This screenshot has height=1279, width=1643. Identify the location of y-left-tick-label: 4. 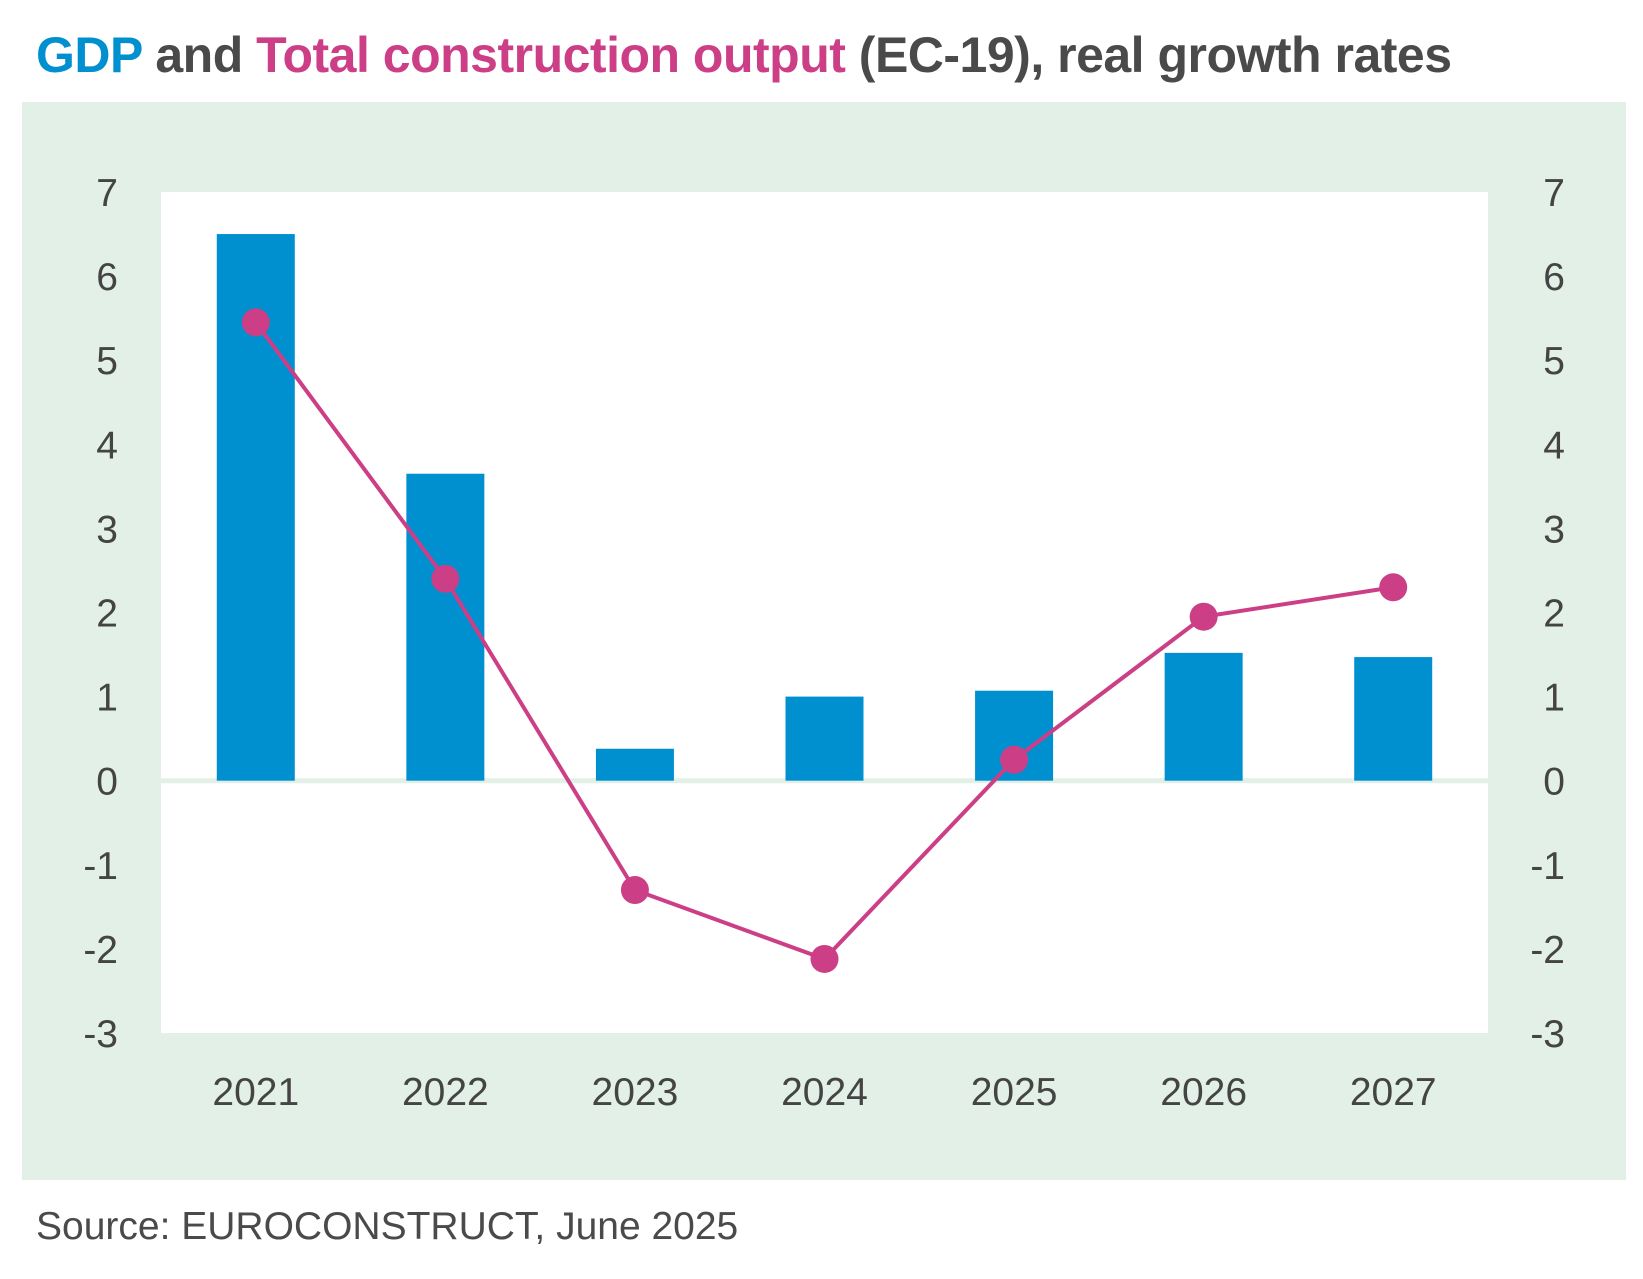
(107, 445).